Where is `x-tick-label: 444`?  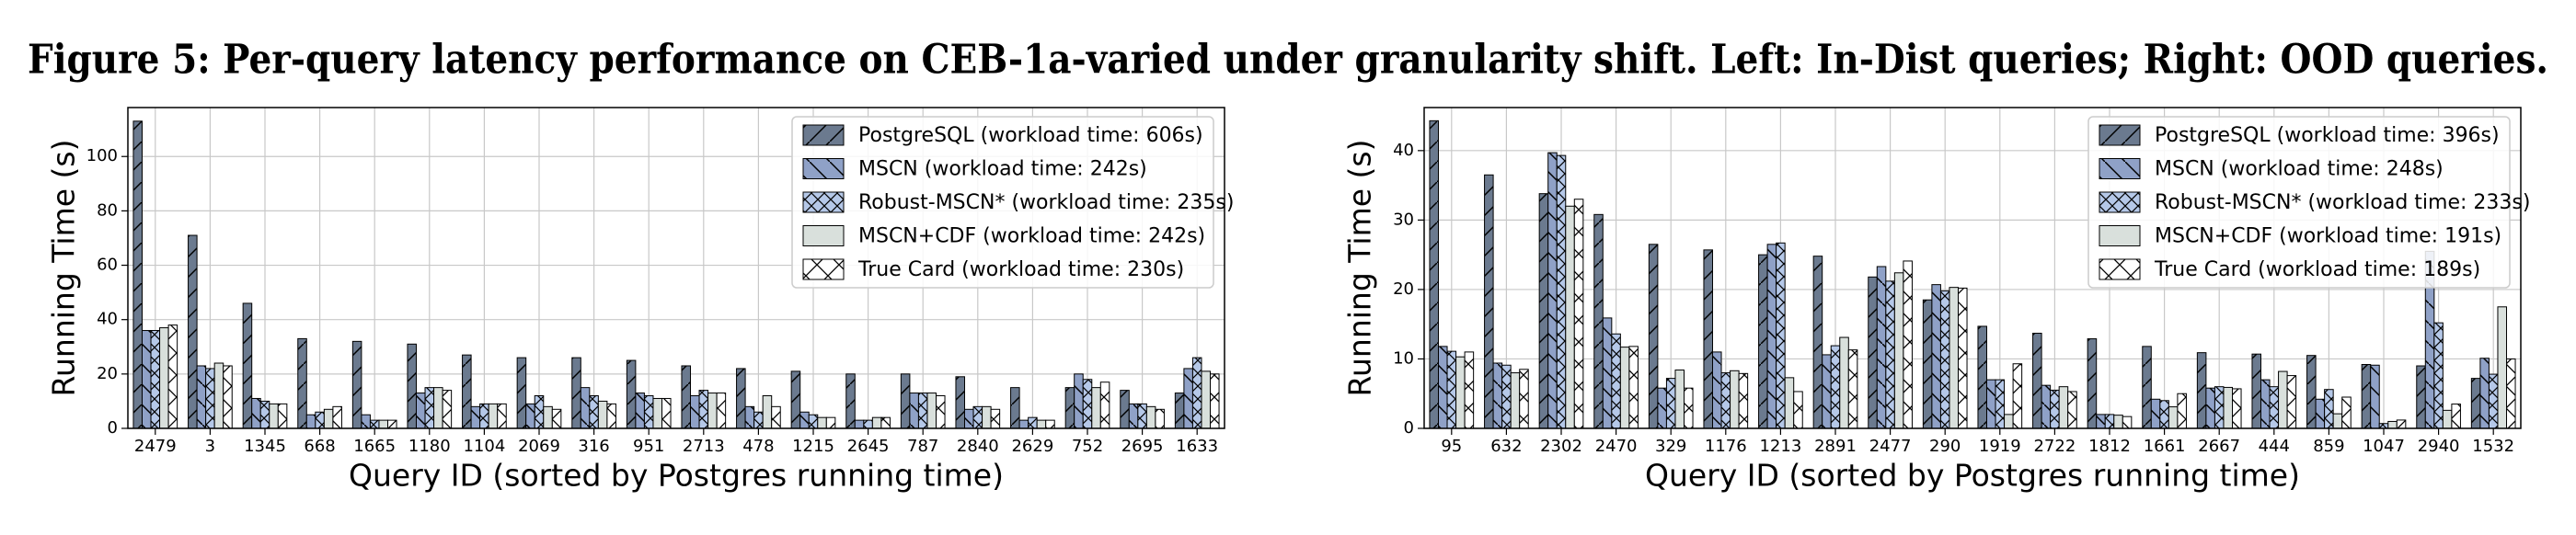 x-tick-label: 444 is located at coordinates (2274, 446).